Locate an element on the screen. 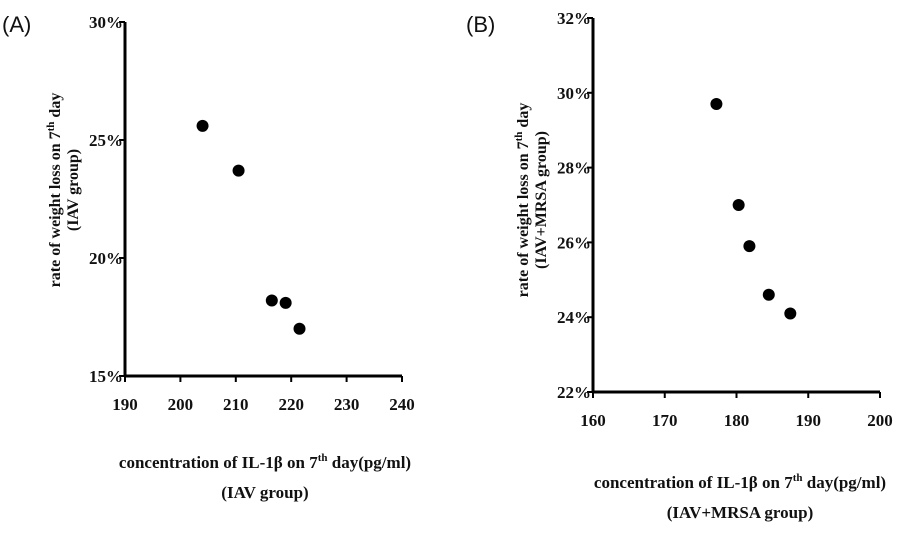 The image size is (900, 543). x-tick-label-a: 190 is located at coordinates (125, 404).